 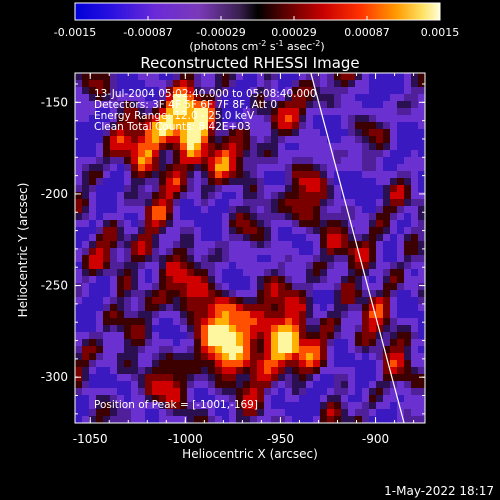 I want to click on annotation-energy-range: Energy Range: 12.0 - 25.0 keV, so click(x=174, y=116).